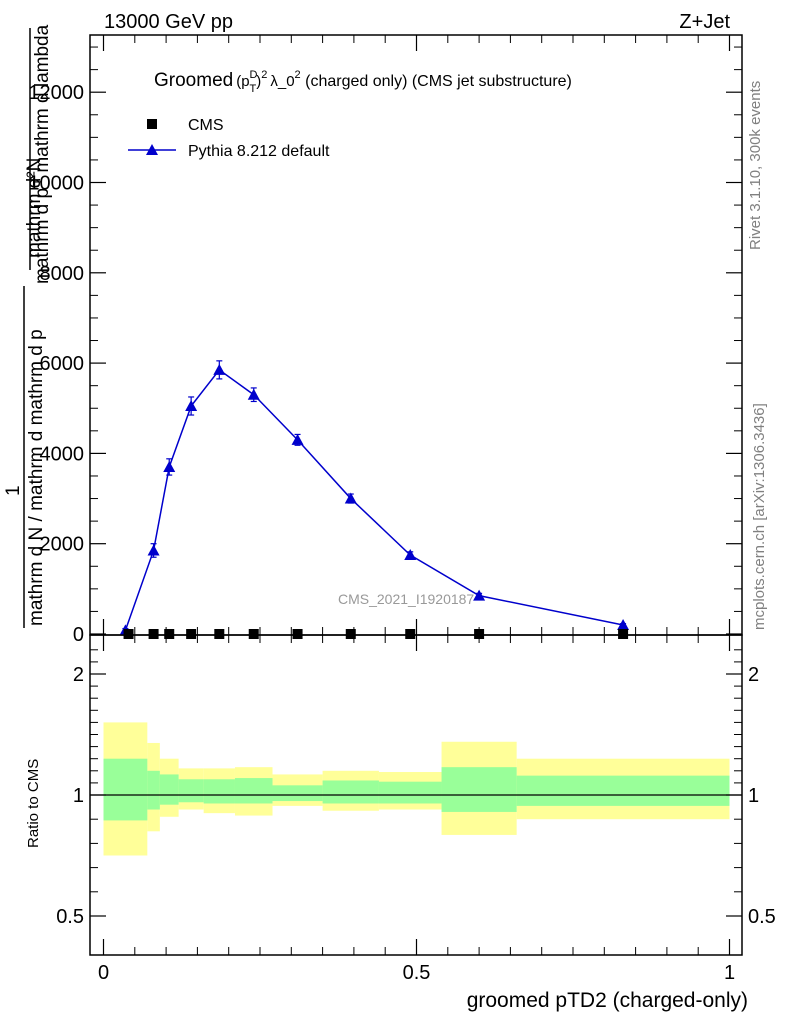  Describe the element at coordinates (78, 796) in the screenshot. I see `ratio-y-tick-label-left: 1` at that location.